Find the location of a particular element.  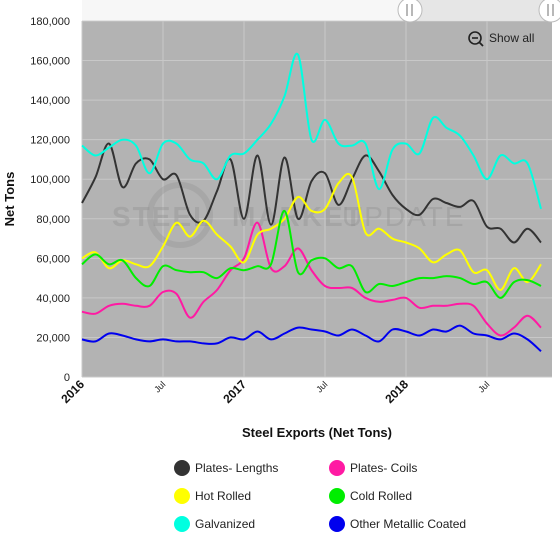

show-all-label: Show all is located at coordinates (511, 38).